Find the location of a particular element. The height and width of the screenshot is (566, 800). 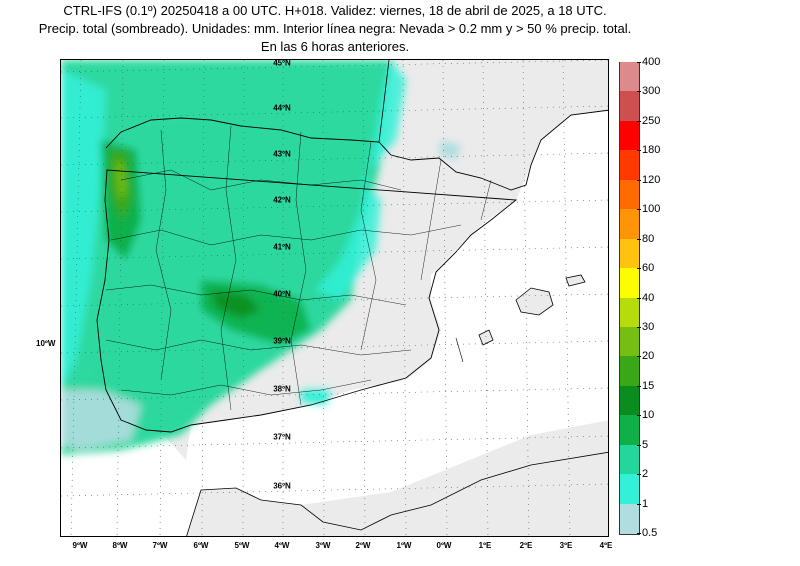

lat-label-36n: 36ºN is located at coordinates (282, 486).